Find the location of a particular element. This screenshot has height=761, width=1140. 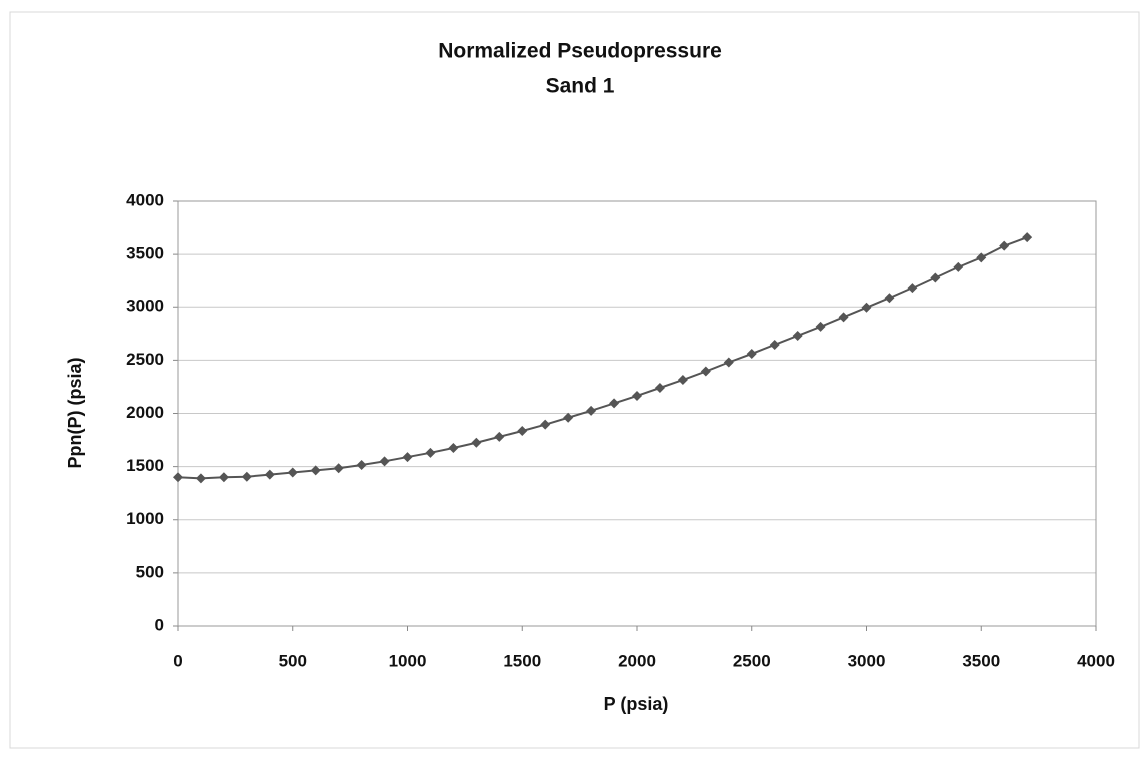

x-tick-label: 2000 is located at coordinates (637, 660).